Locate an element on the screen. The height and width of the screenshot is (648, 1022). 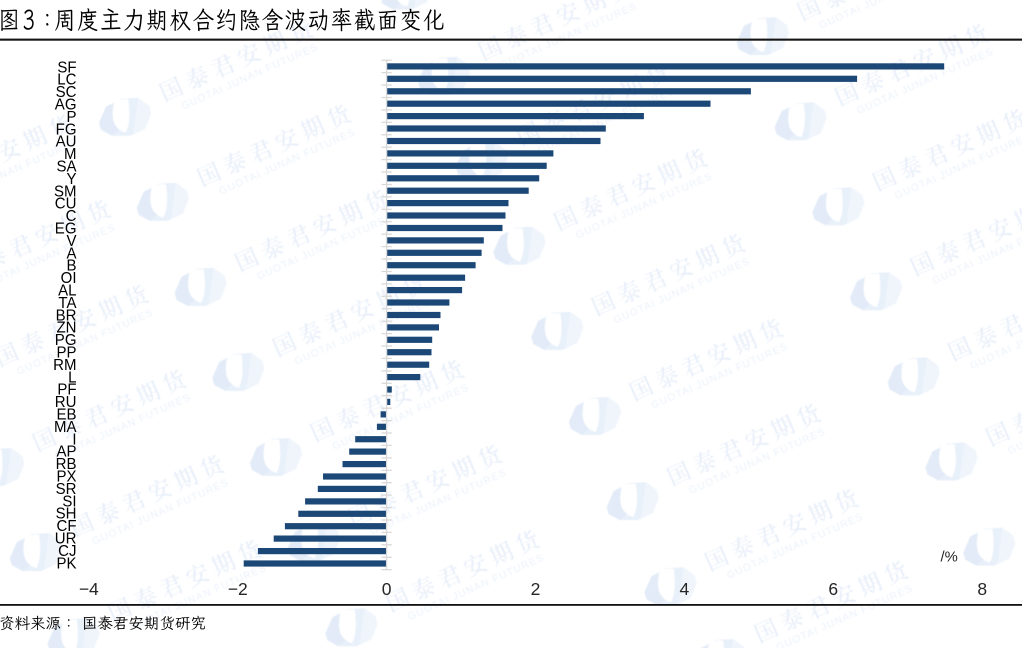
svg-text: B is located at coordinates (71, 265).